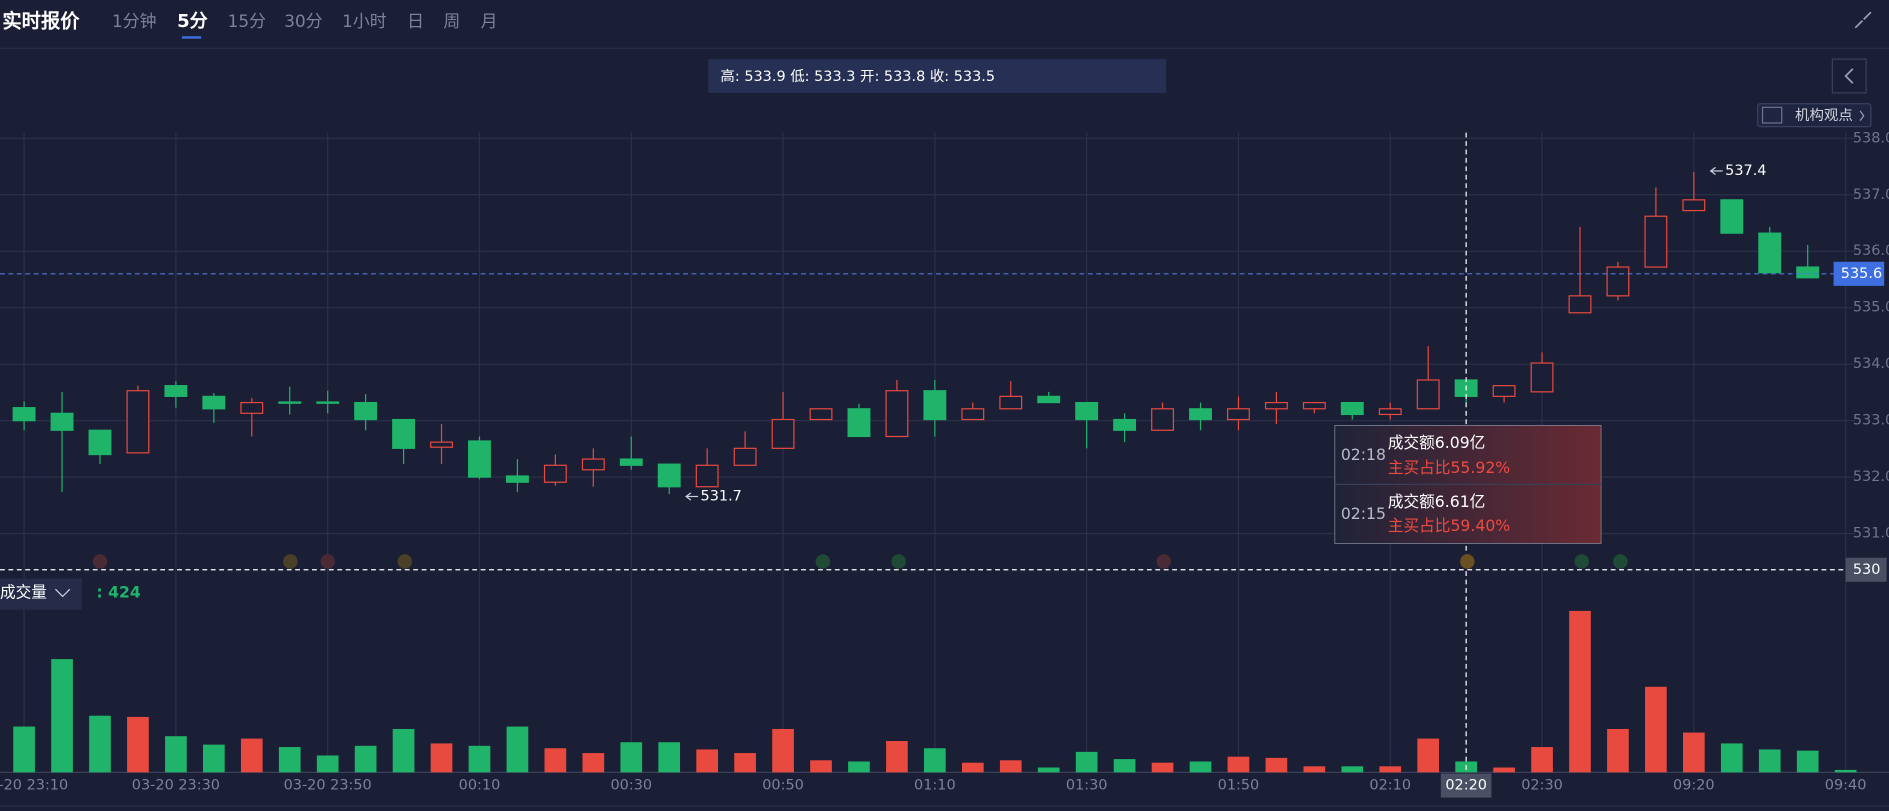 This screenshot has width=1889, height=811. What do you see at coordinates (192, 21) in the screenshot?
I see `tab: 5分` at bounding box center [192, 21].